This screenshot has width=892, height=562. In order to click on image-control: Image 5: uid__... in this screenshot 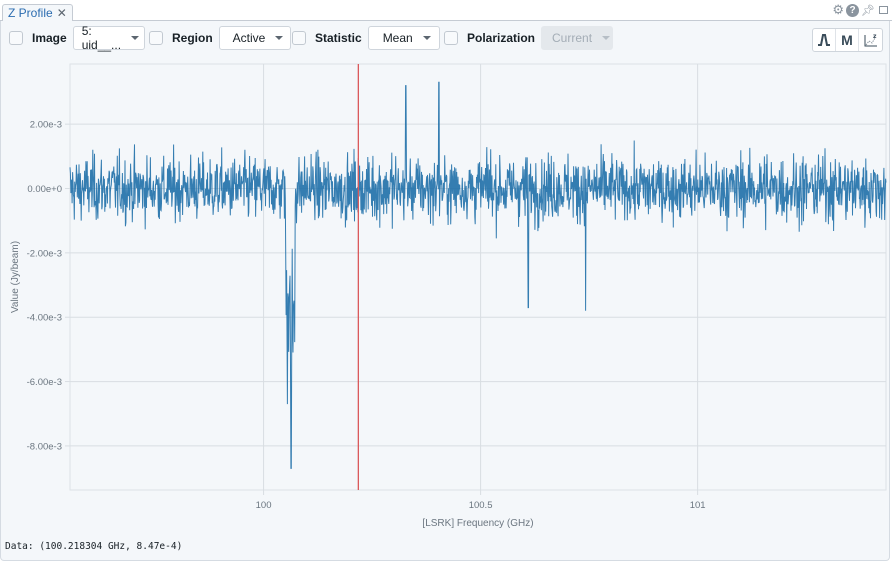, I will do `click(77, 38)`.